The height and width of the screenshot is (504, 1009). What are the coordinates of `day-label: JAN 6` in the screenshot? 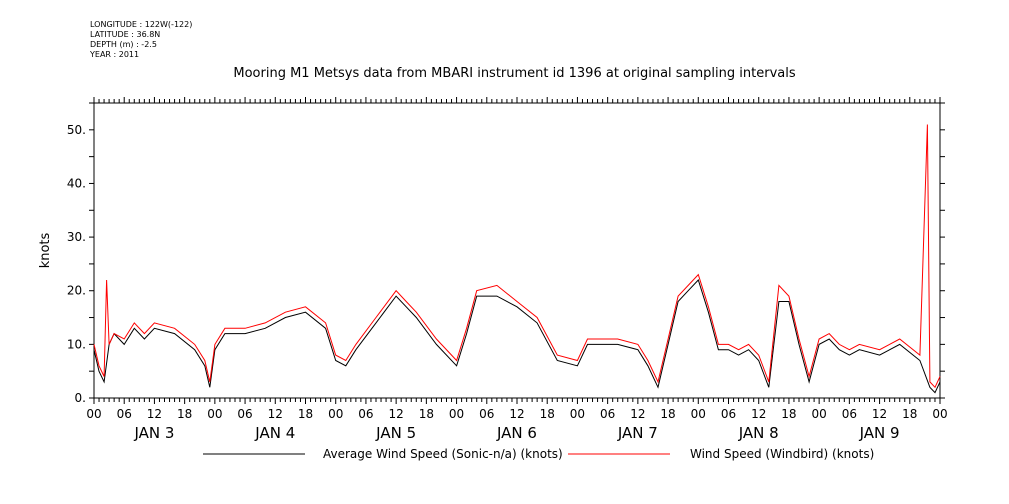 It's located at (516, 433).